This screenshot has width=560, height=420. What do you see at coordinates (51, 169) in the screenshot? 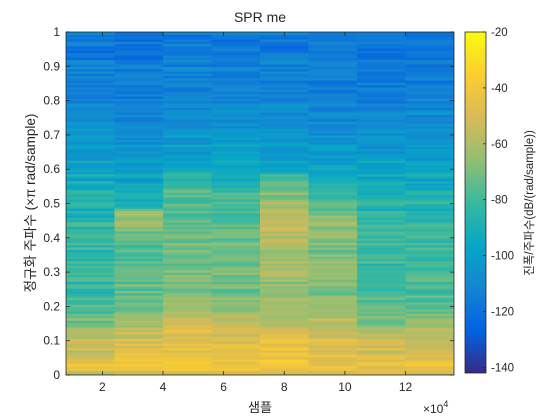
I see `y-tick-label: 0.6` at bounding box center [51, 169].